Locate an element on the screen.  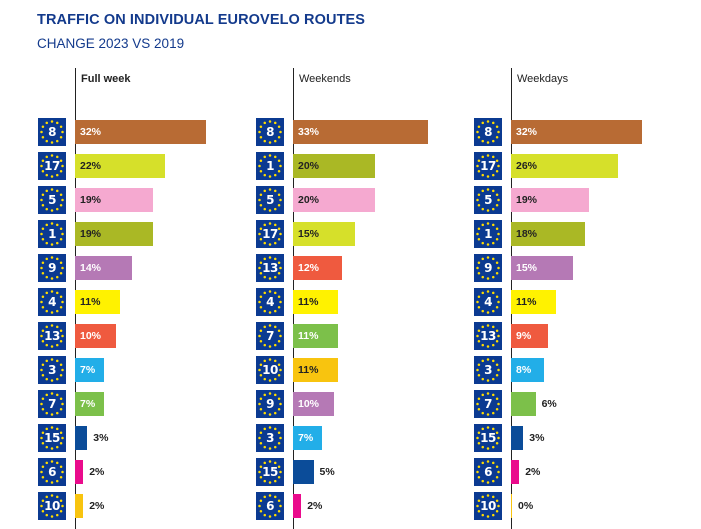
bar-value-label: 12% is located at coordinates (309, 268).